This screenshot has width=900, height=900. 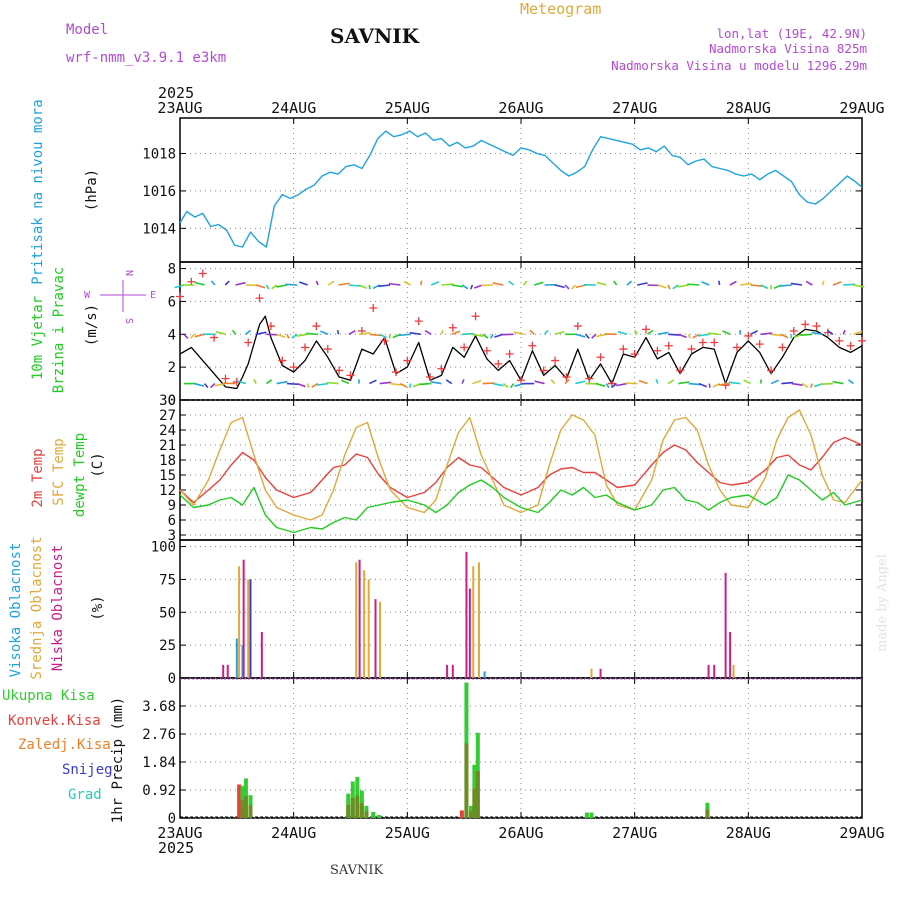 What do you see at coordinates (861, 108) in the screenshot?
I see `x-label-top: 29AUG` at bounding box center [861, 108].